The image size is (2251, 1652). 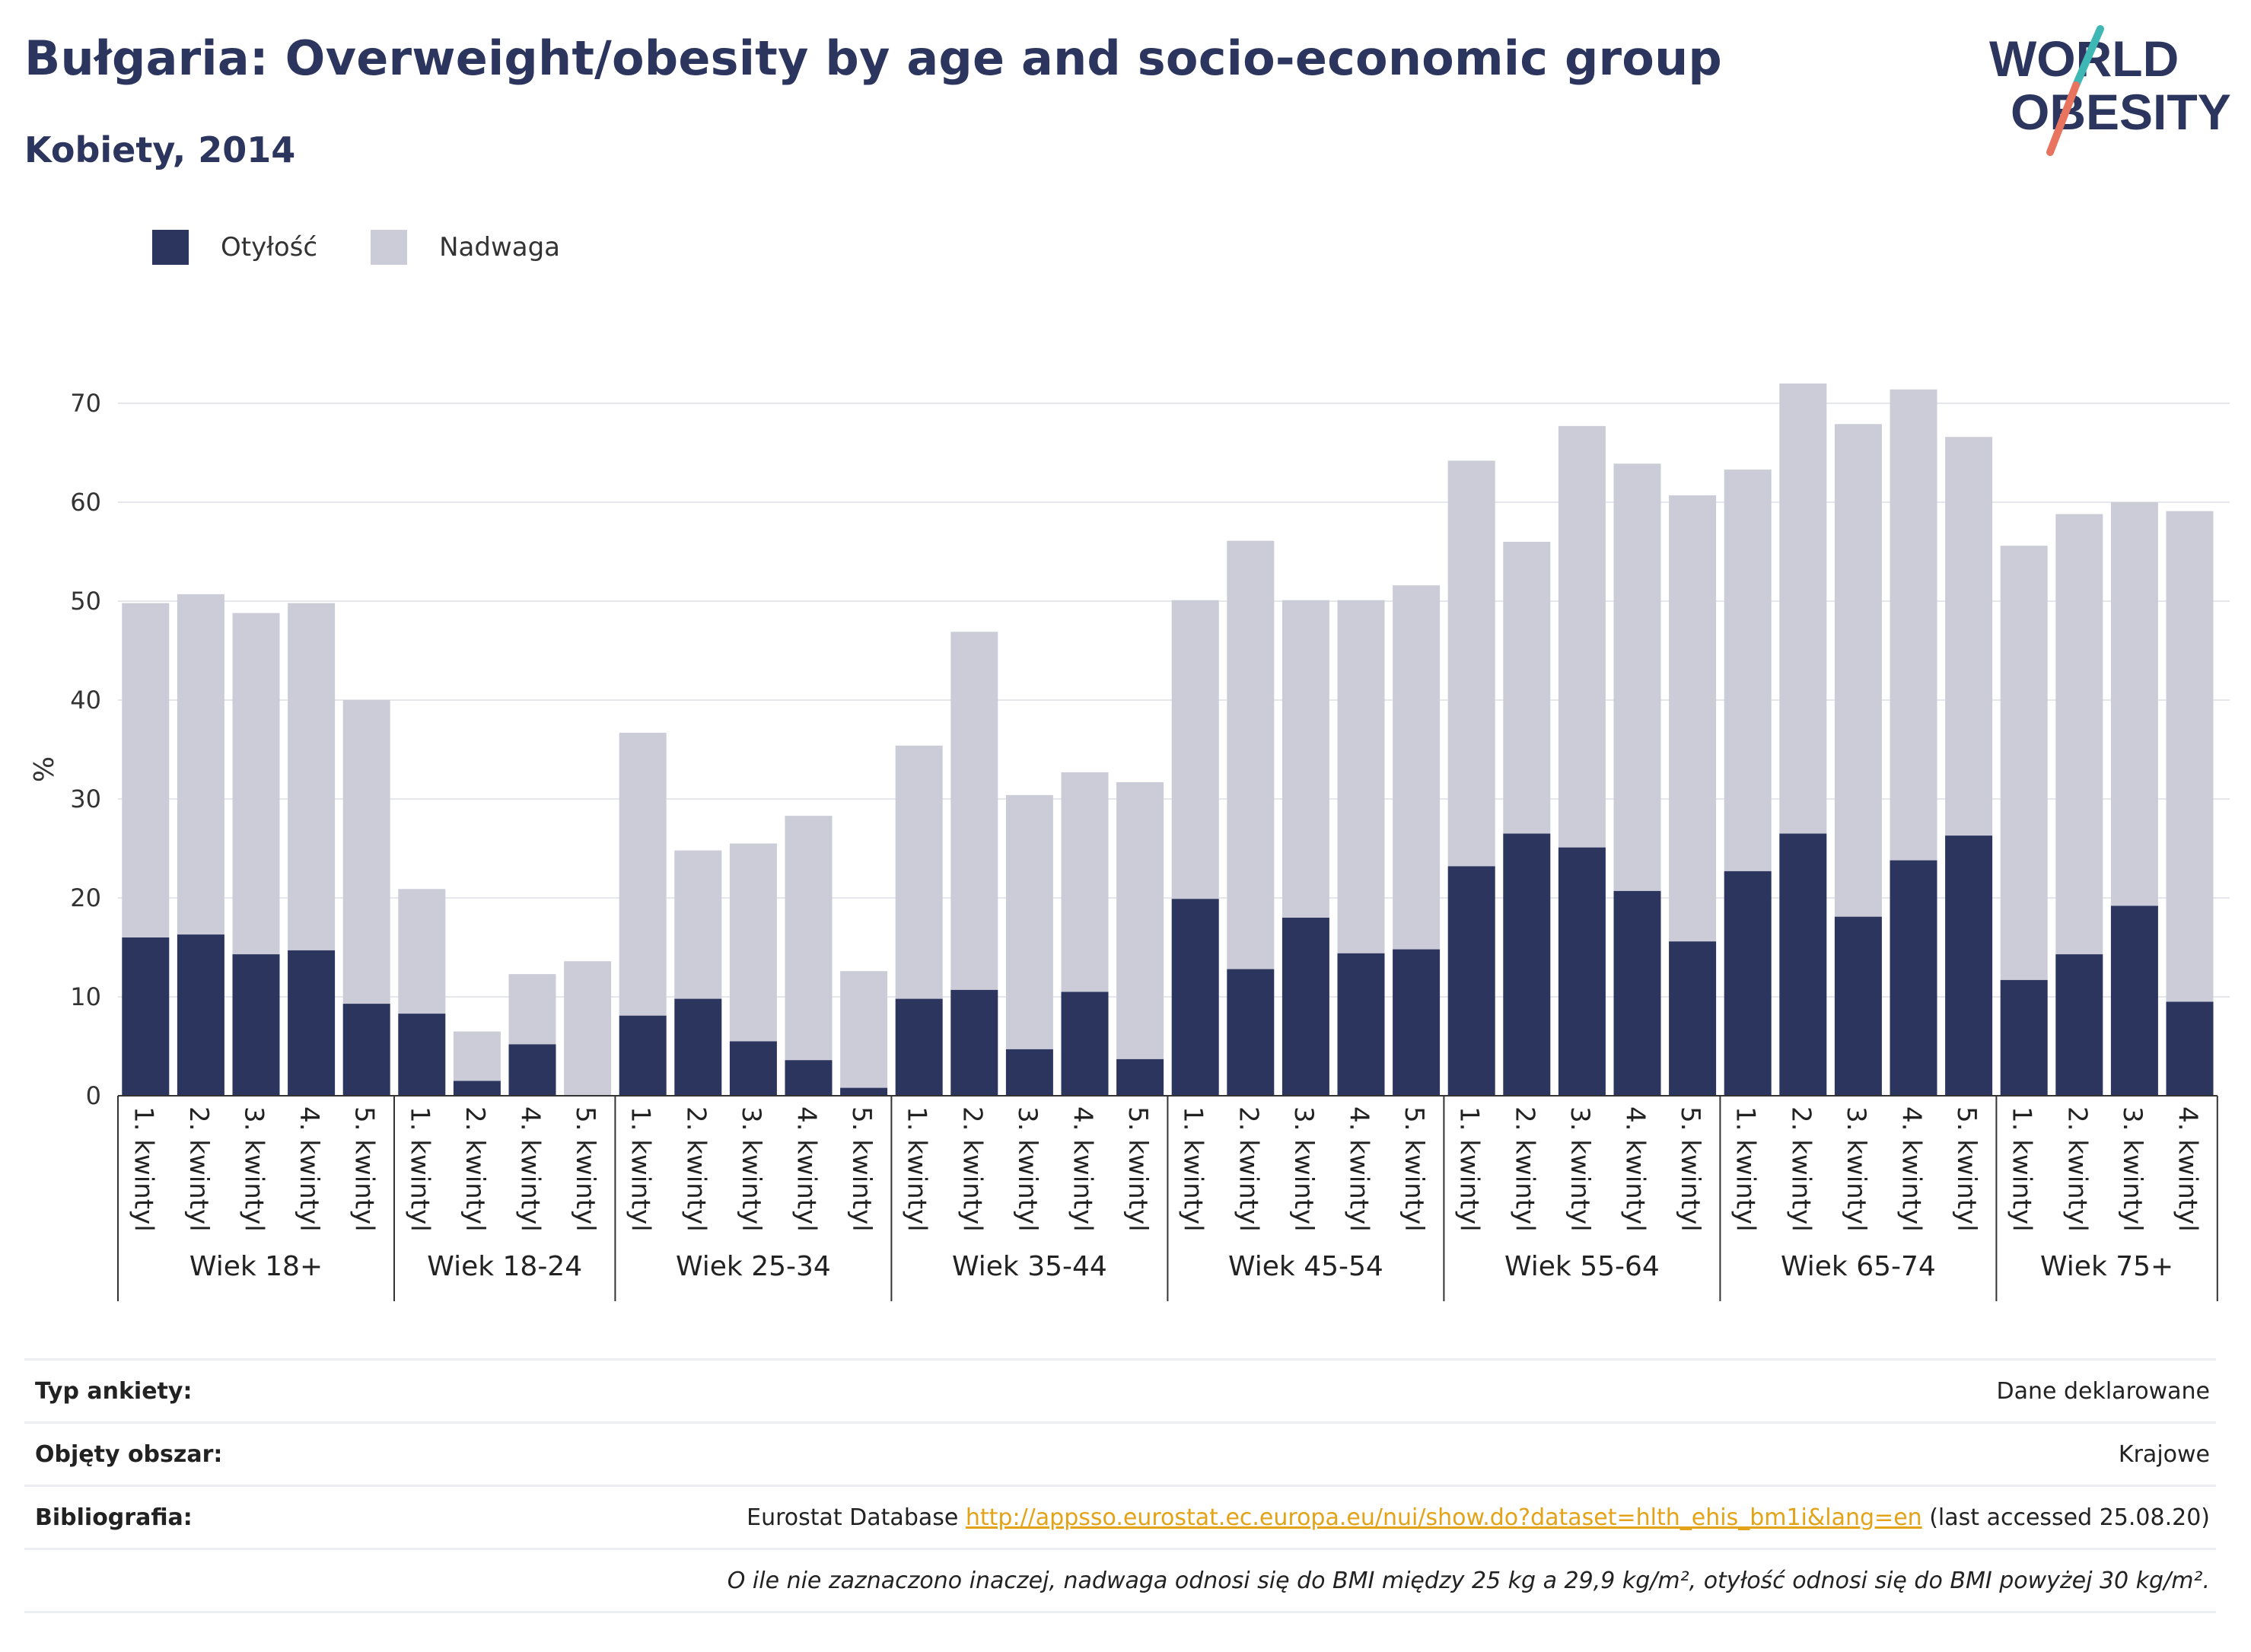 I want to click on legend-item-obesity: Otyłość, so click(x=234, y=247).